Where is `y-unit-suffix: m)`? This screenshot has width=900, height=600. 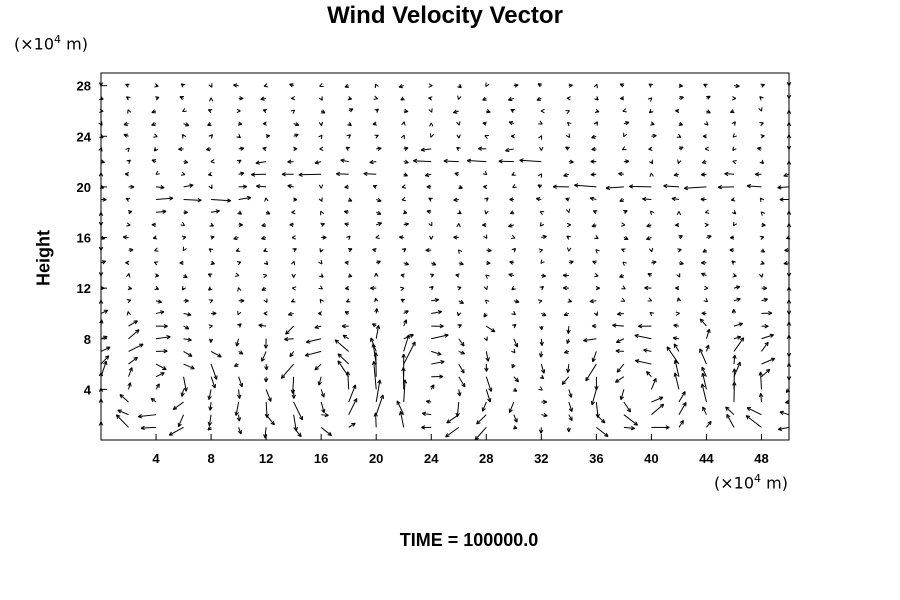
y-unit-suffix: m) is located at coordinates (74, 44).